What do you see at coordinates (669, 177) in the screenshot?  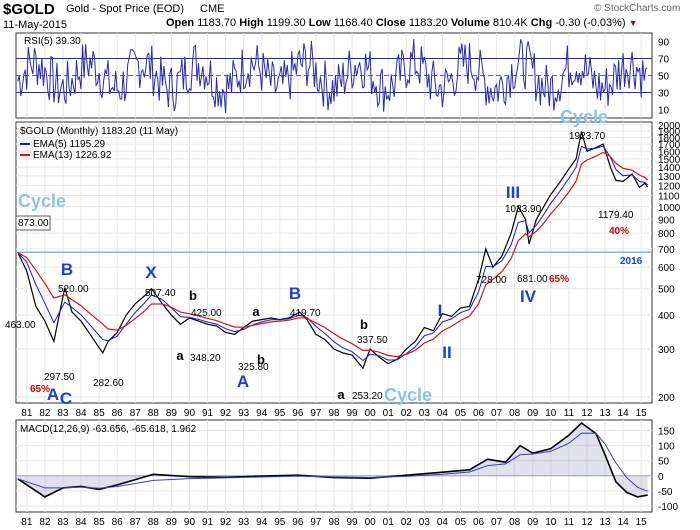 I see `price-tick-label: 1300` at bounding box center [669, 177].